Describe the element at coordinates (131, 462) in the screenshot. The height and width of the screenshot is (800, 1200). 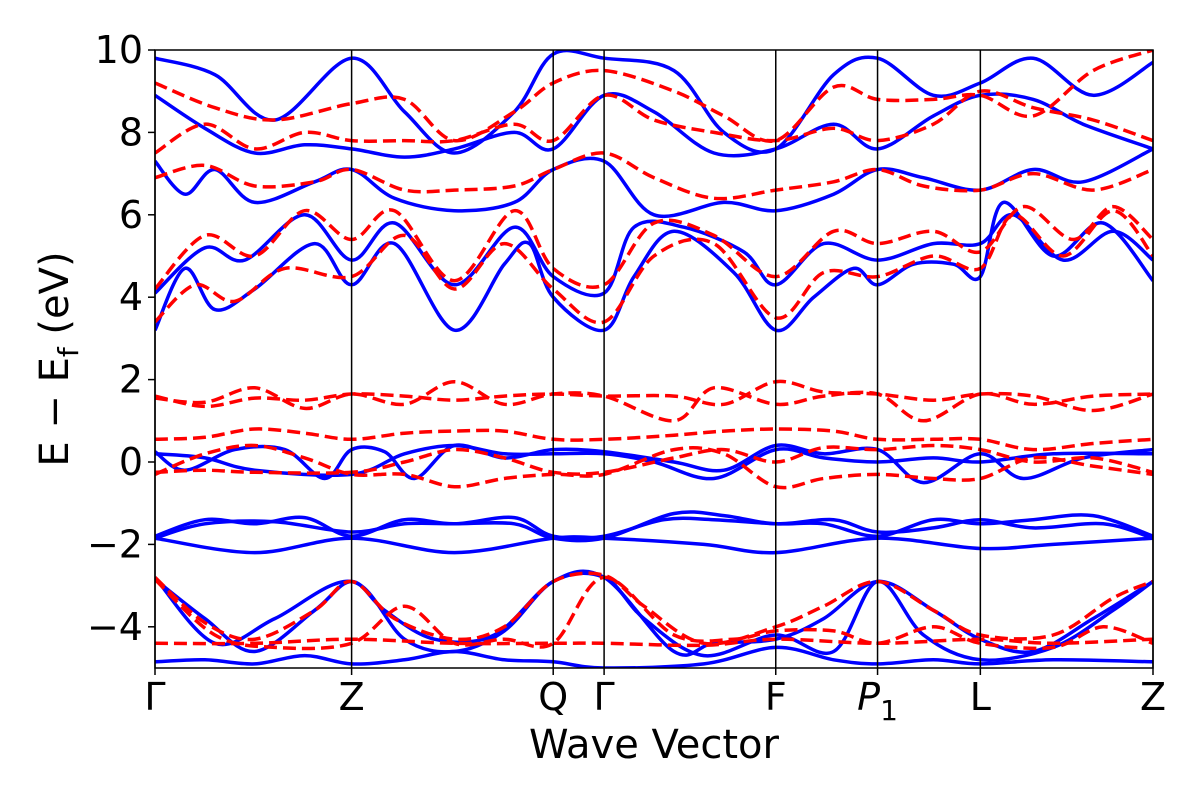
I see `y-tick-label-2: 0` at that location.